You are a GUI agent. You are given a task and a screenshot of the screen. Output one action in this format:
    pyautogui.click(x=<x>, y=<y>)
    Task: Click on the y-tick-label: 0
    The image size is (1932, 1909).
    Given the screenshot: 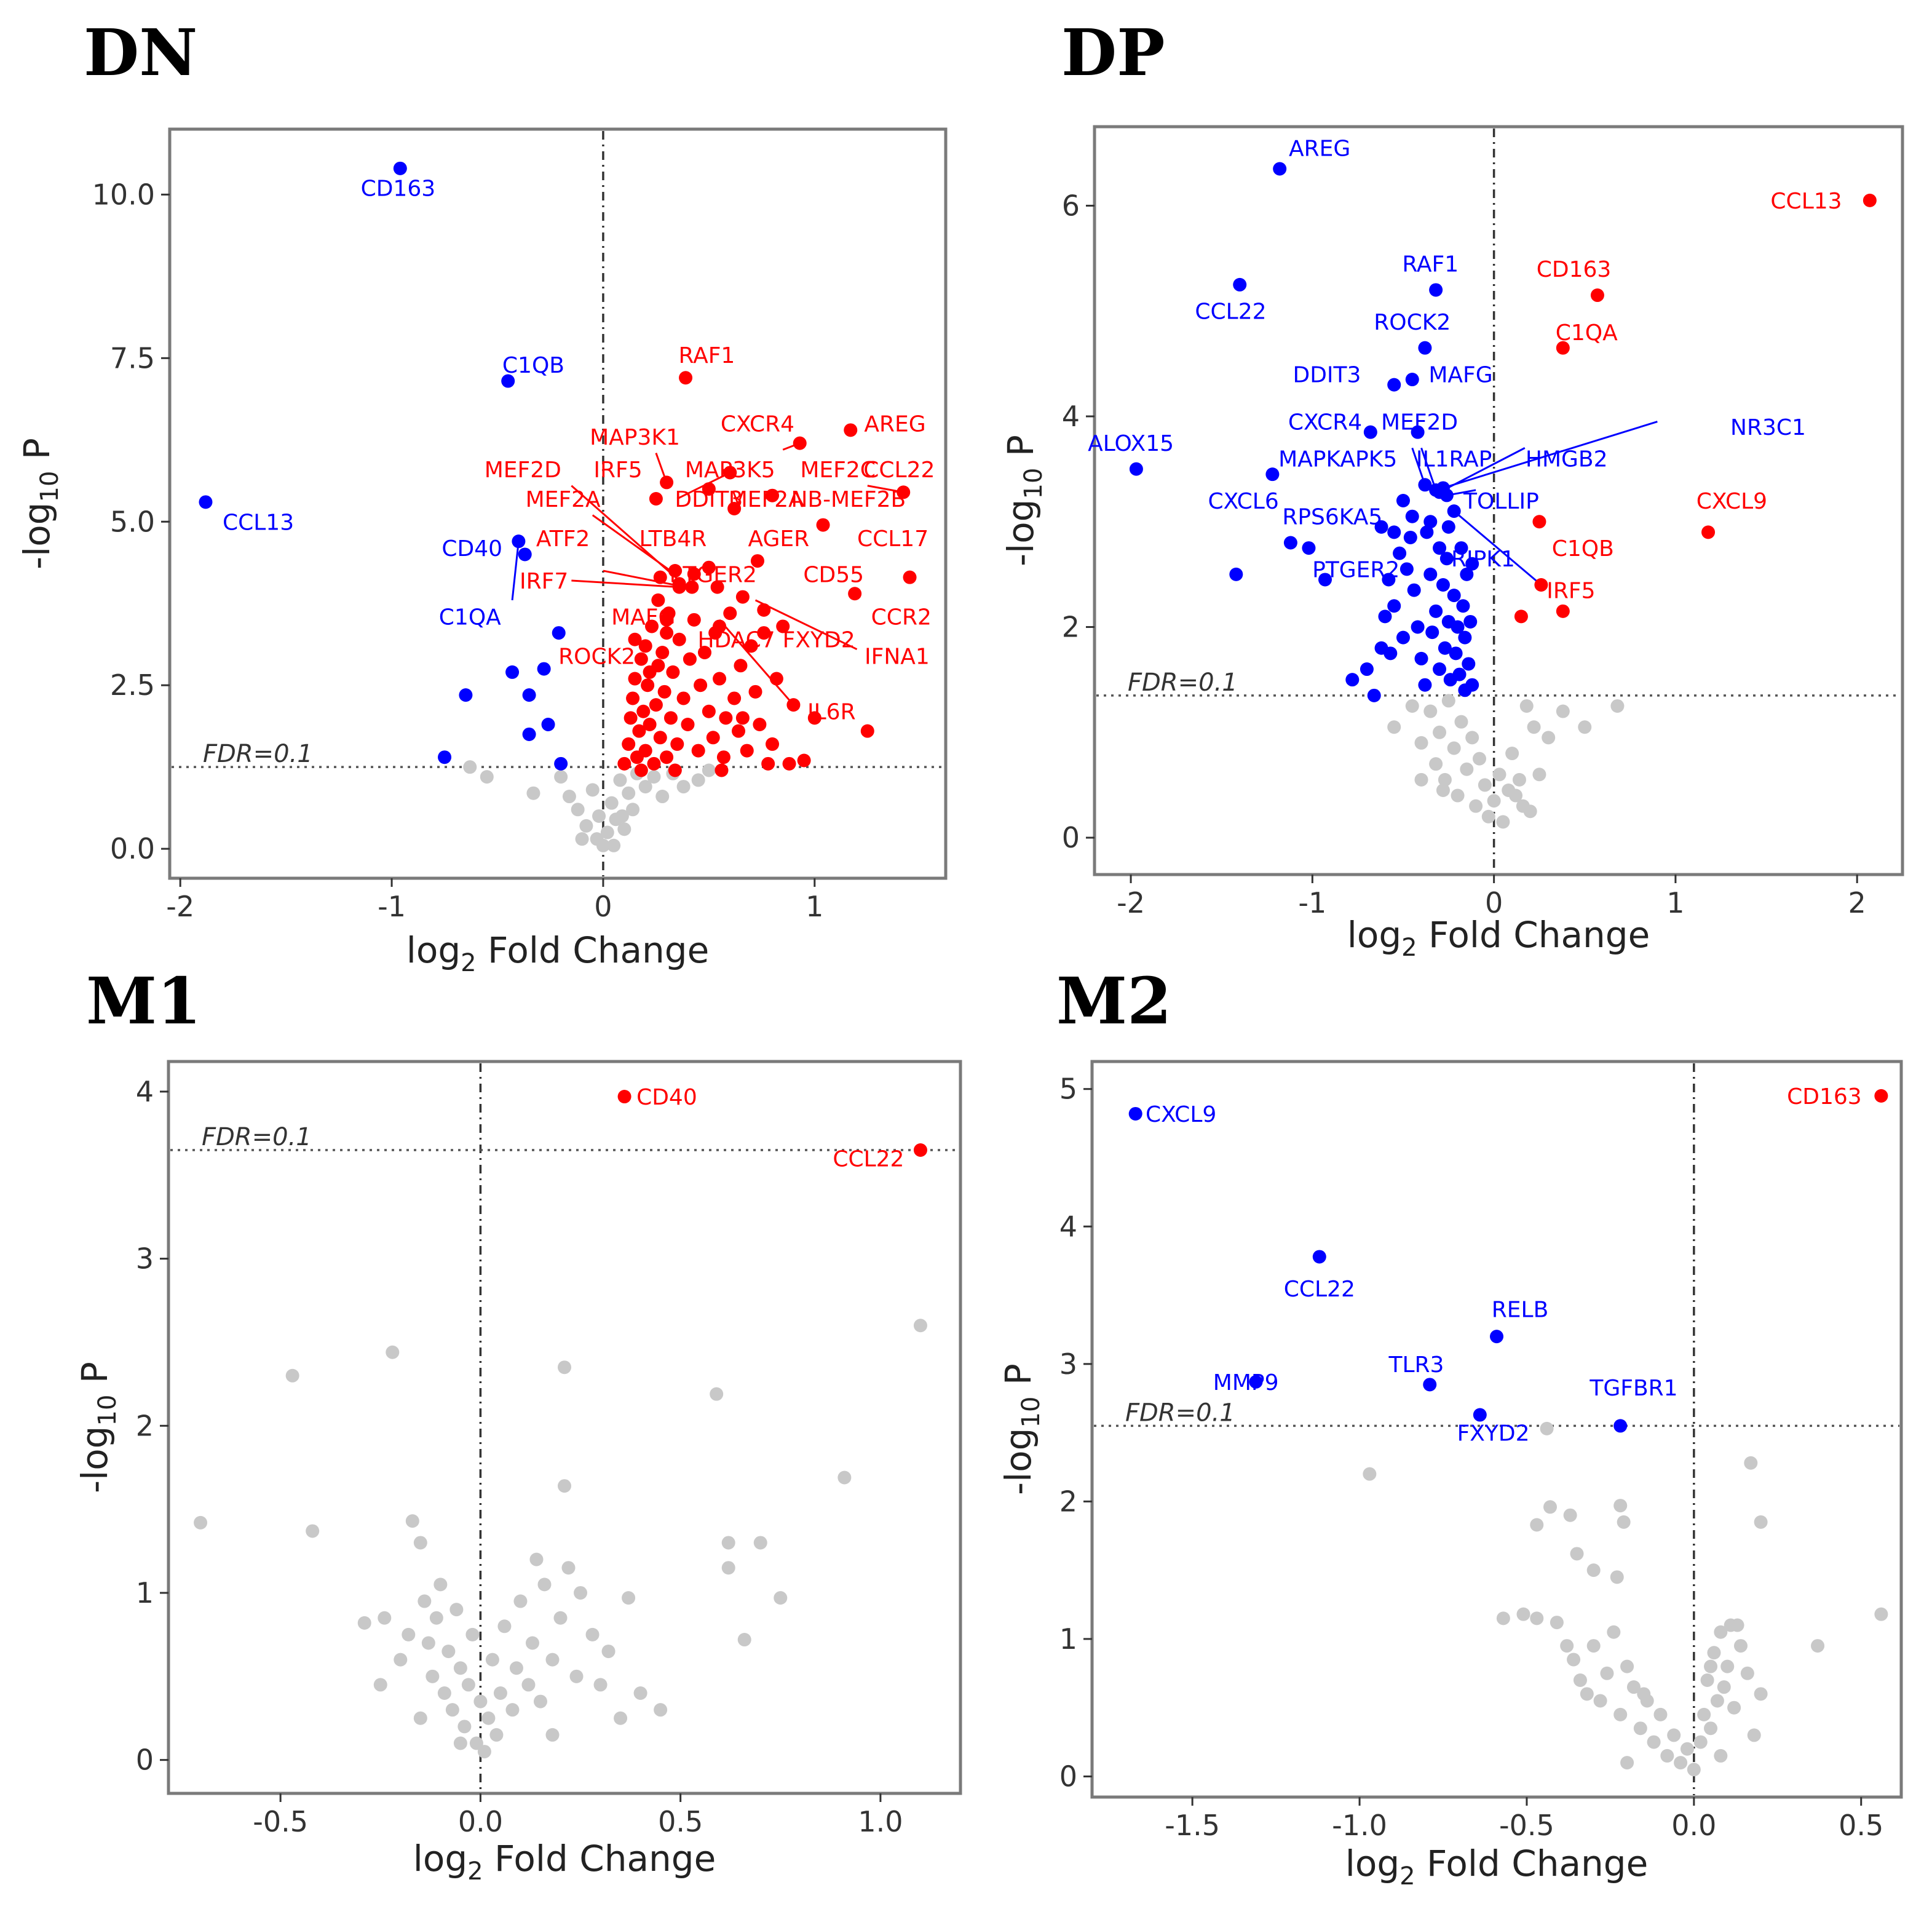 What is the action you would take?
    pyautogui.click(x=1068, y=1777)
    